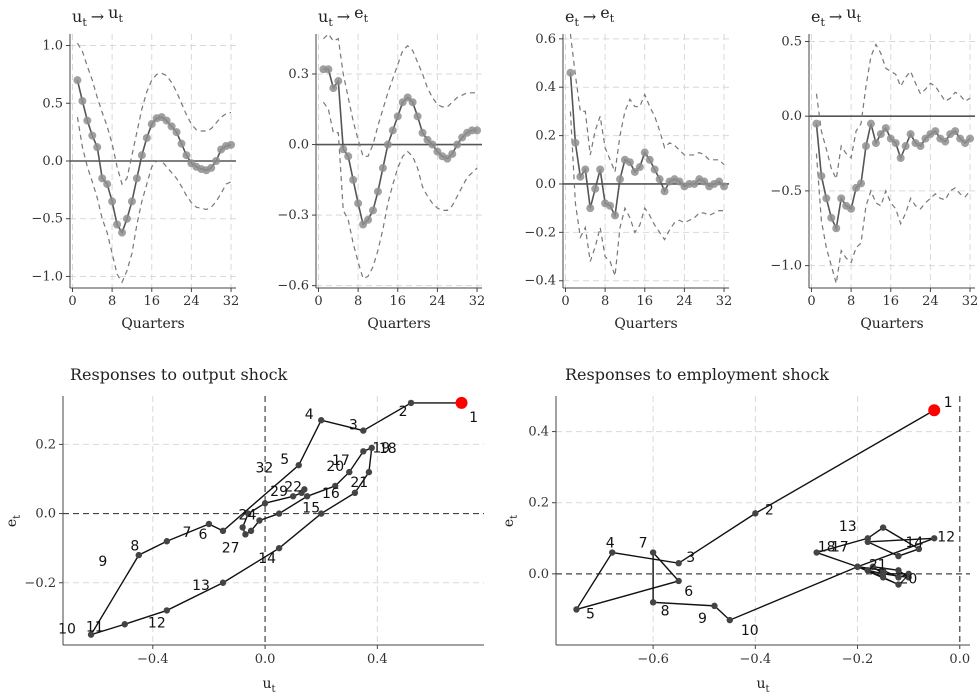  Describe the element at coordinates (840, 547) in the screenshot. I see `point-label: 17` at that location.